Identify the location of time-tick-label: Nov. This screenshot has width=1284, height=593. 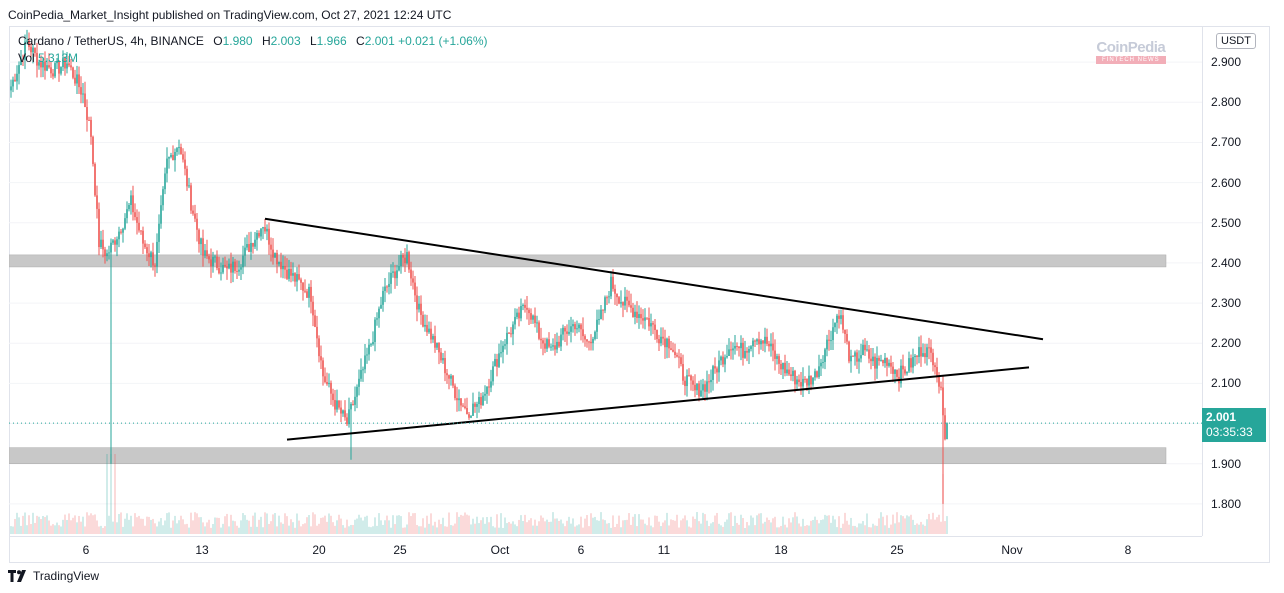
(1012, 550).